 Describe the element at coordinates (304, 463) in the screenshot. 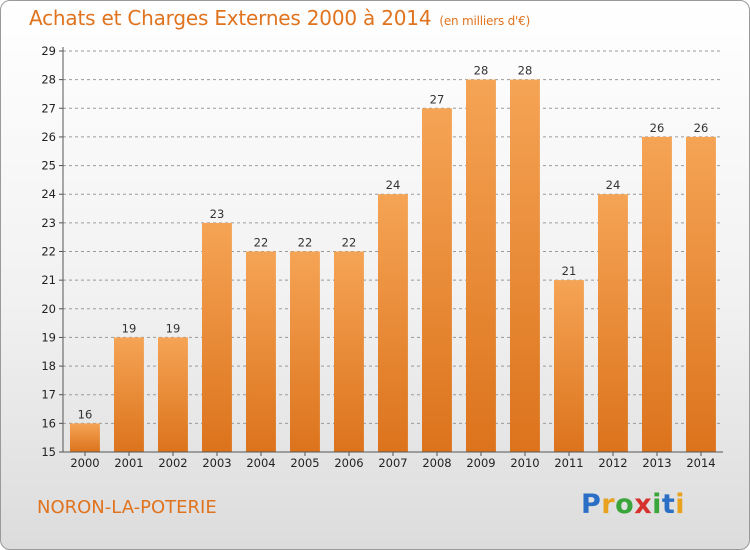

I see `x-tick-label: 2005` at that location.